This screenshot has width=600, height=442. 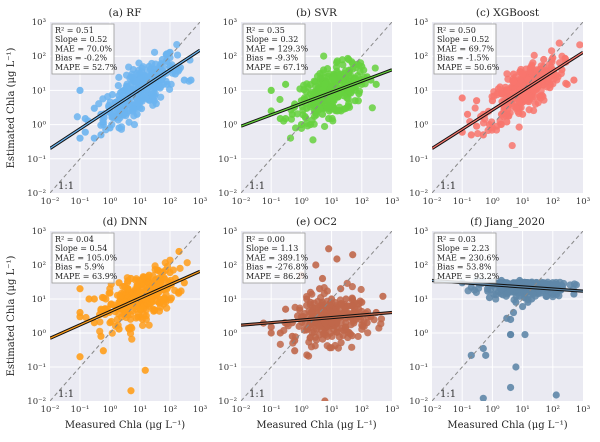 I want to click on x-tick-label: 10², so click(x=362, y=202).